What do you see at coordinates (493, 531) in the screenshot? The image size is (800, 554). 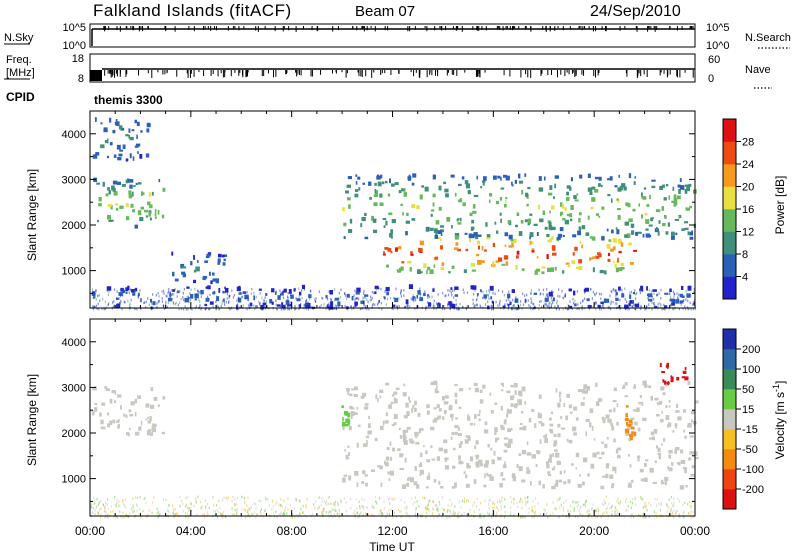 I see `time-tick-label: 16:00` at bounding box center [493, 531].